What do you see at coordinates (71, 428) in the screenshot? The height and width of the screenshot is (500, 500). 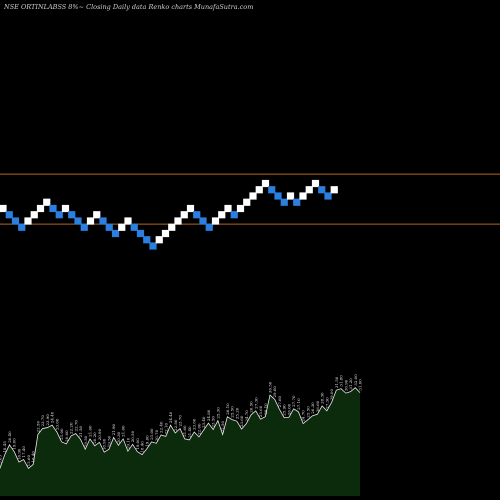 I see `price-area-label: 22.20` at bounding box center [71, 428].